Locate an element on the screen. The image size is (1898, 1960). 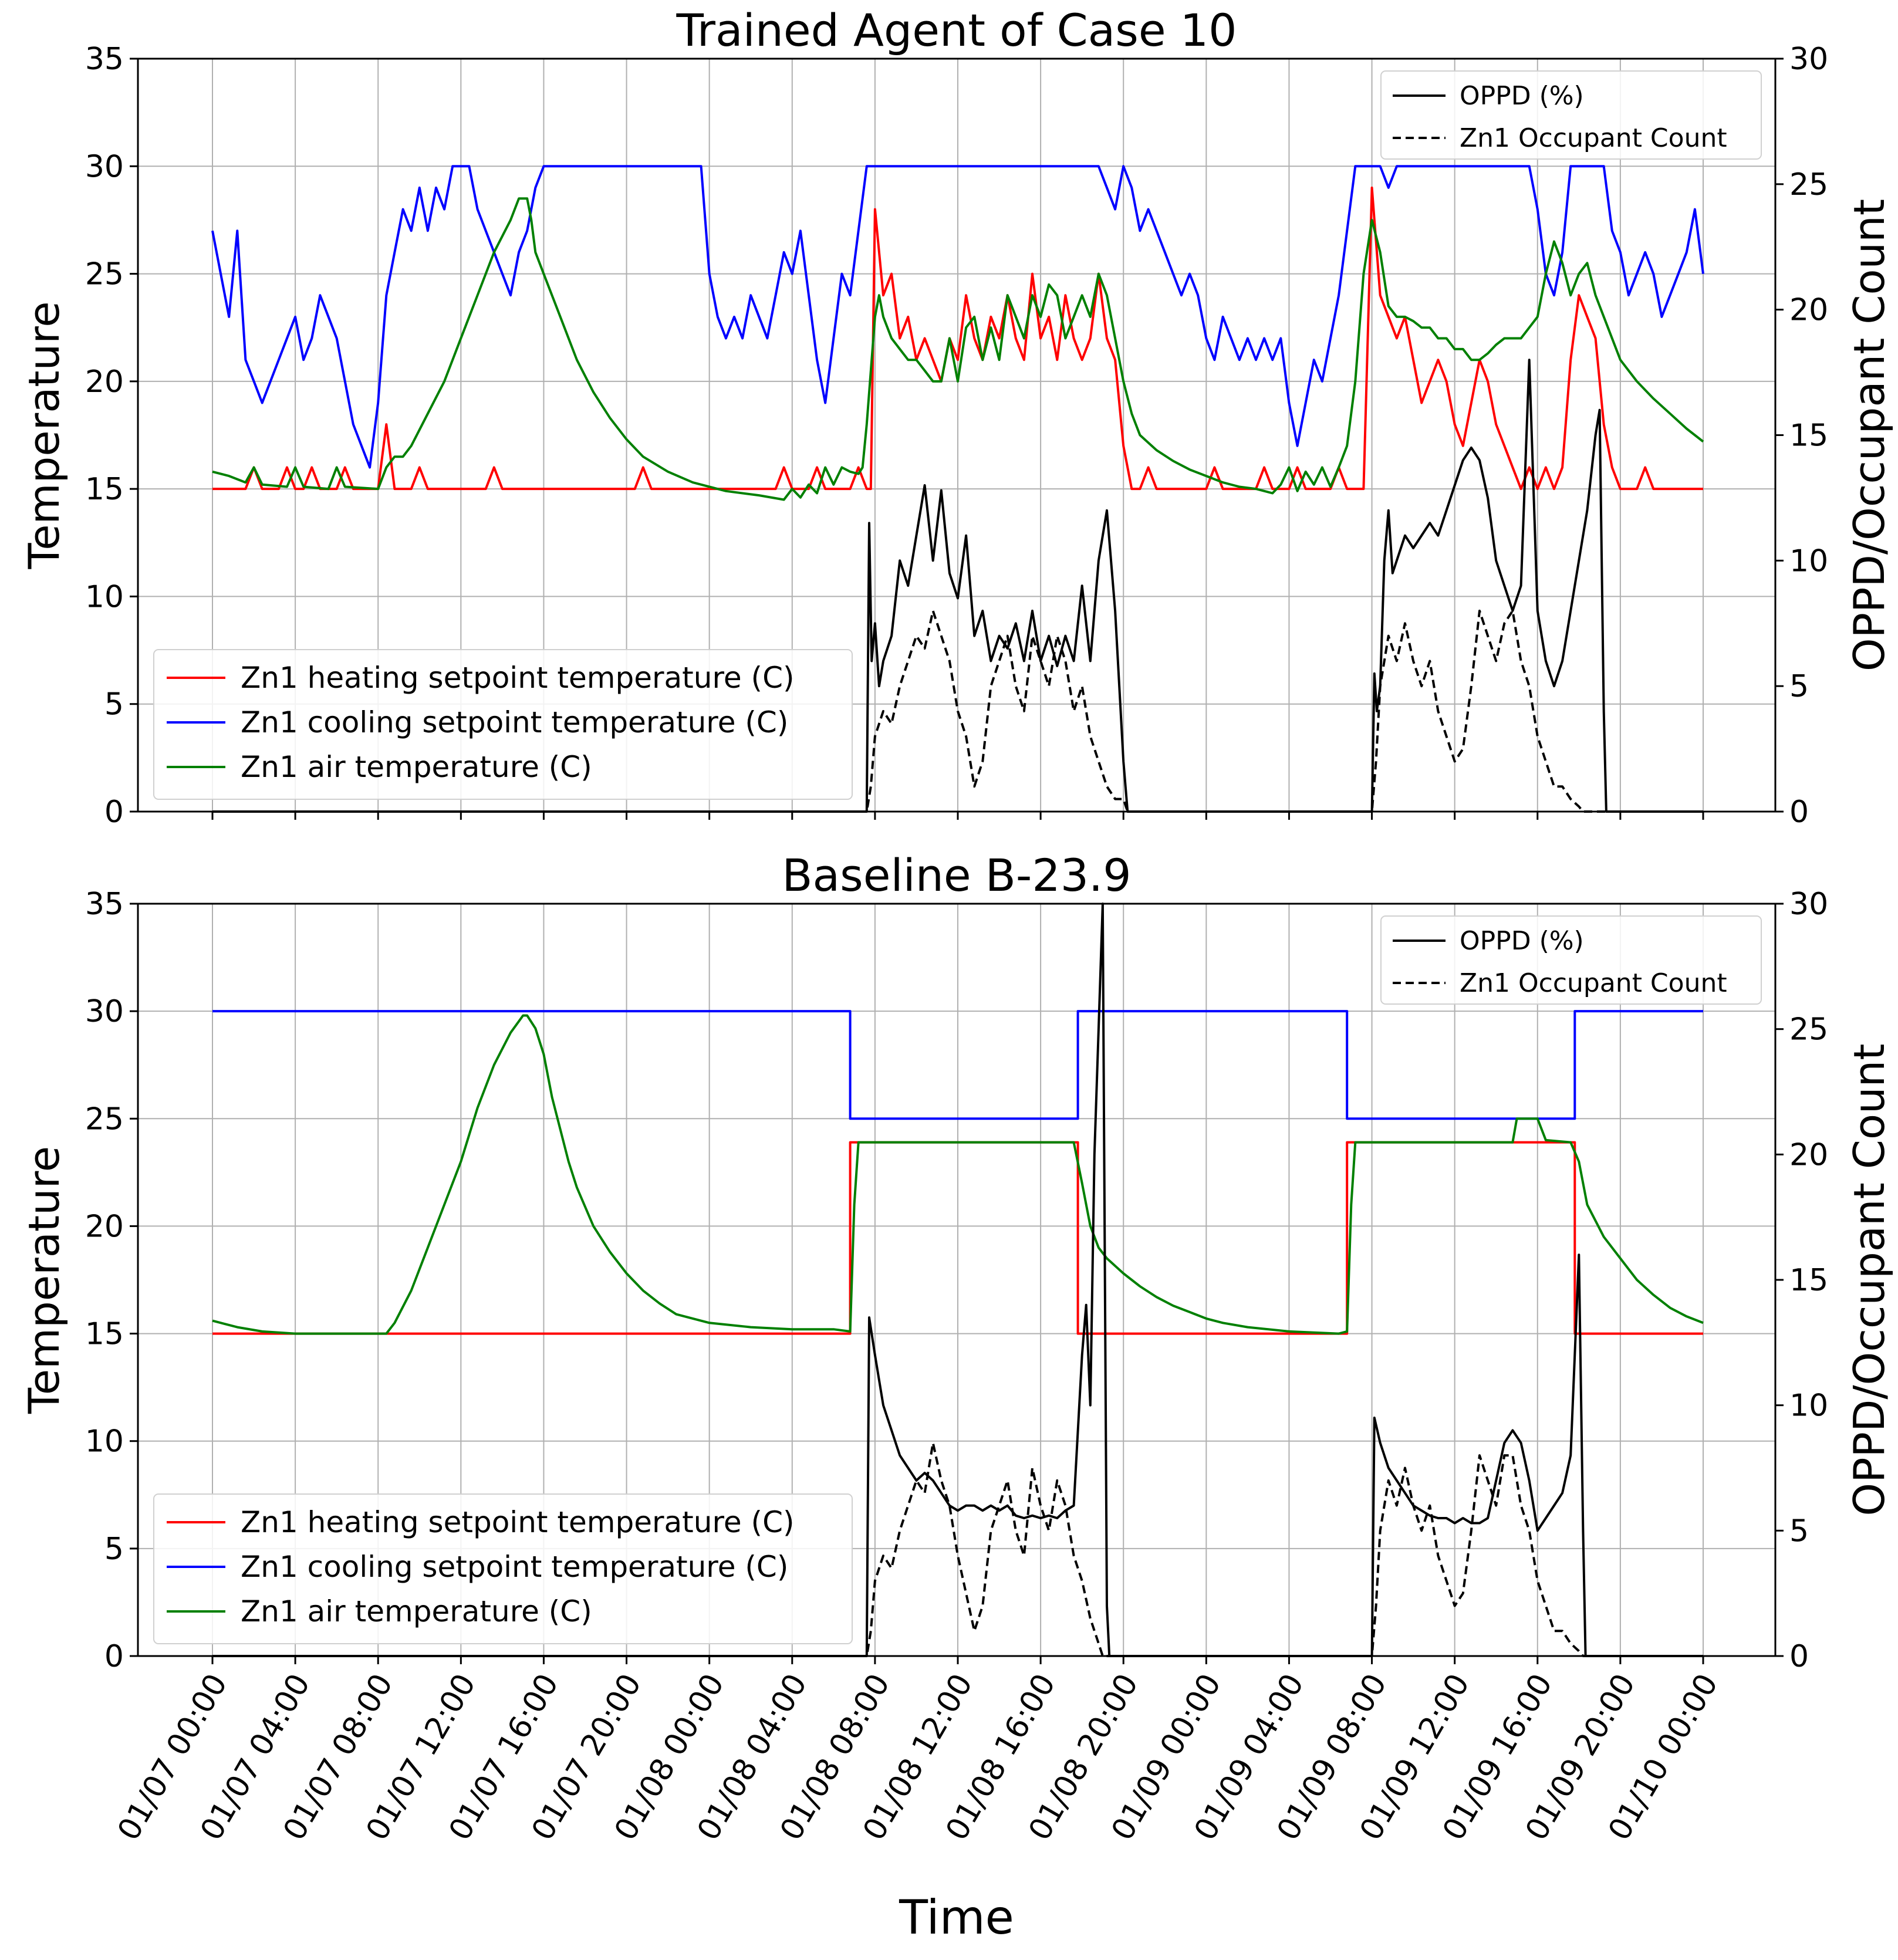
series-line-zn1-occupant-count is located at coordinates (957, 711).